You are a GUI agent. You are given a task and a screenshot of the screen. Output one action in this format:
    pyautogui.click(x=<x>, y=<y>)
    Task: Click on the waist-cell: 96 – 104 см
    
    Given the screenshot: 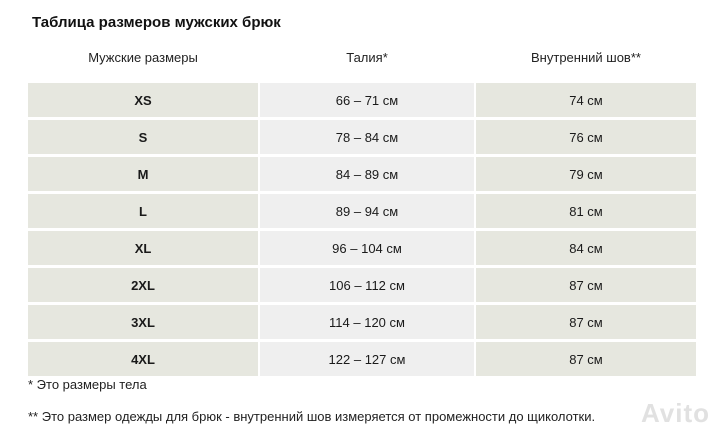 What is the action you would take?
    pyautogui.click(x=367, y=248)
    